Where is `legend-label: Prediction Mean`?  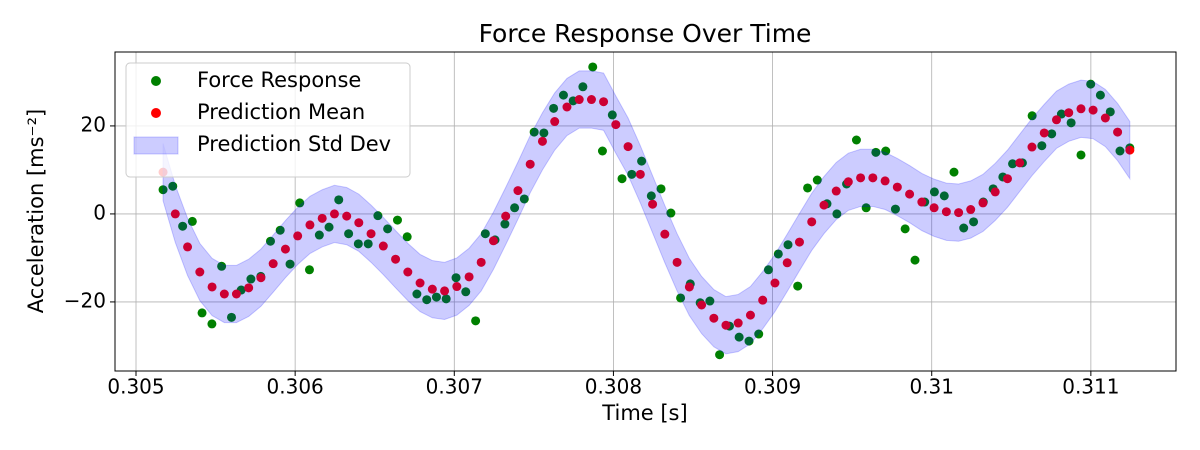 legend-label: Prediction Mean is located at coordinates (281, 112).